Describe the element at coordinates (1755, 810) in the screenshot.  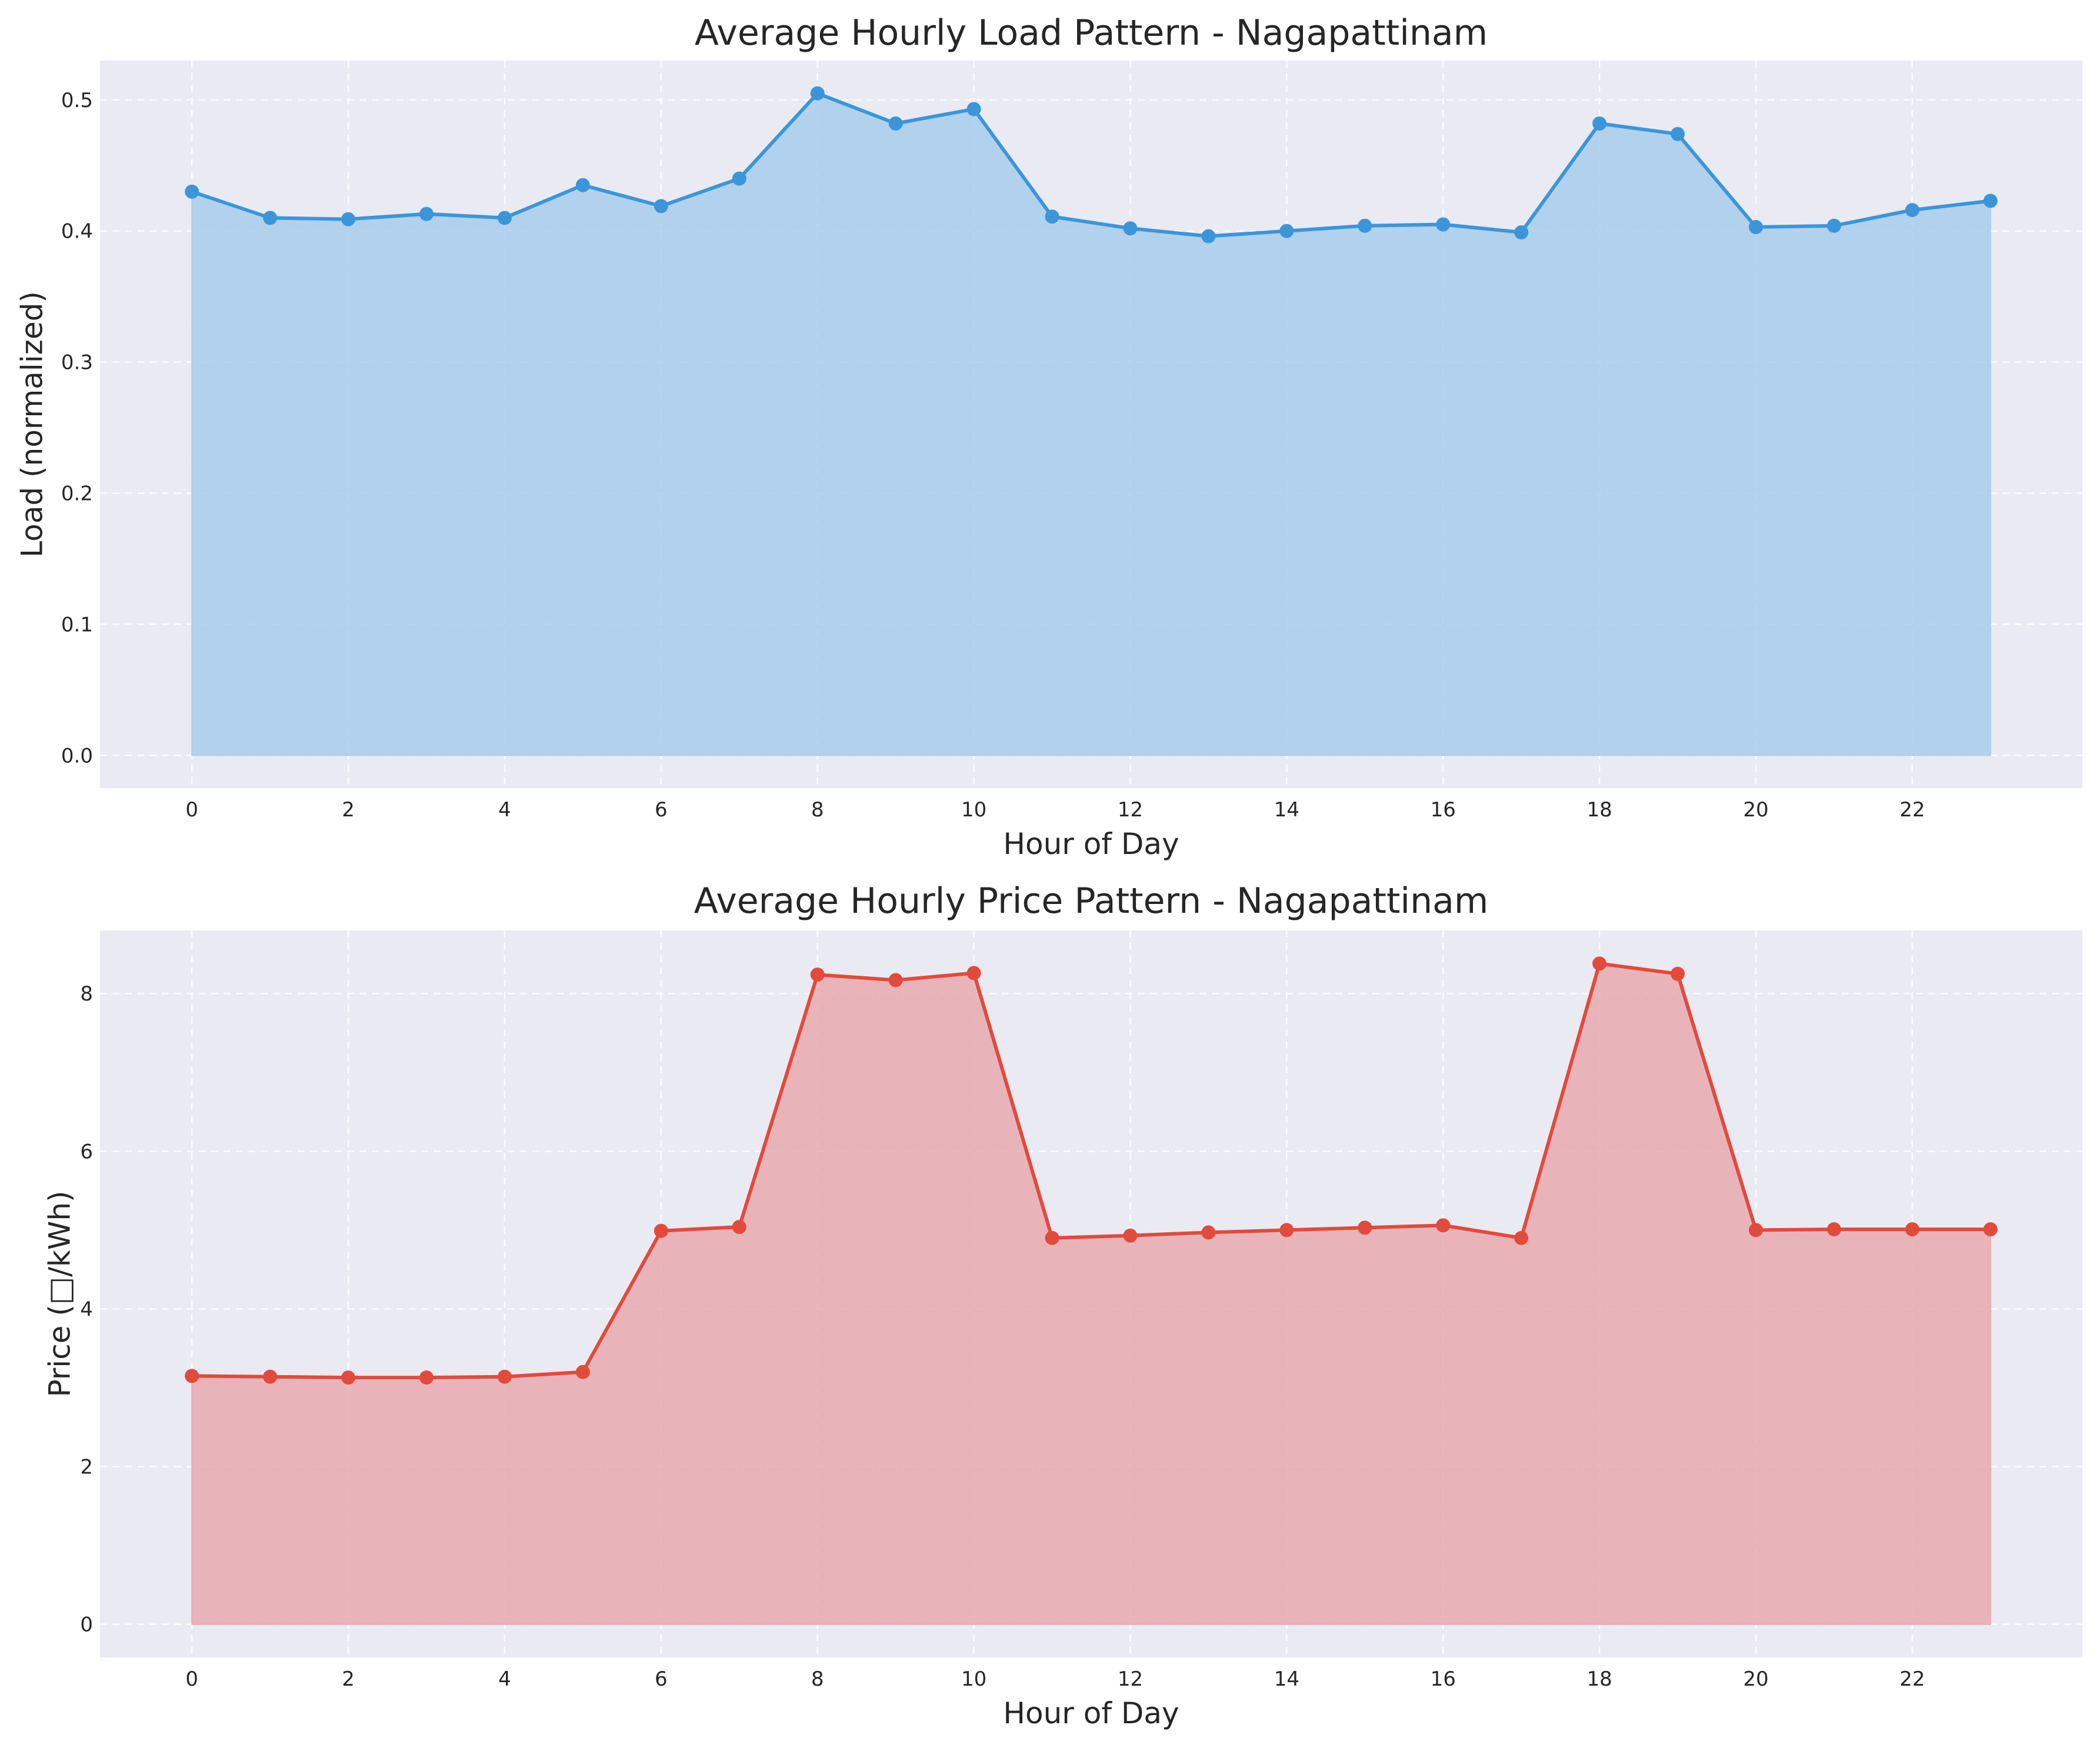
I see `load-x-tick-label: 20` at that location.